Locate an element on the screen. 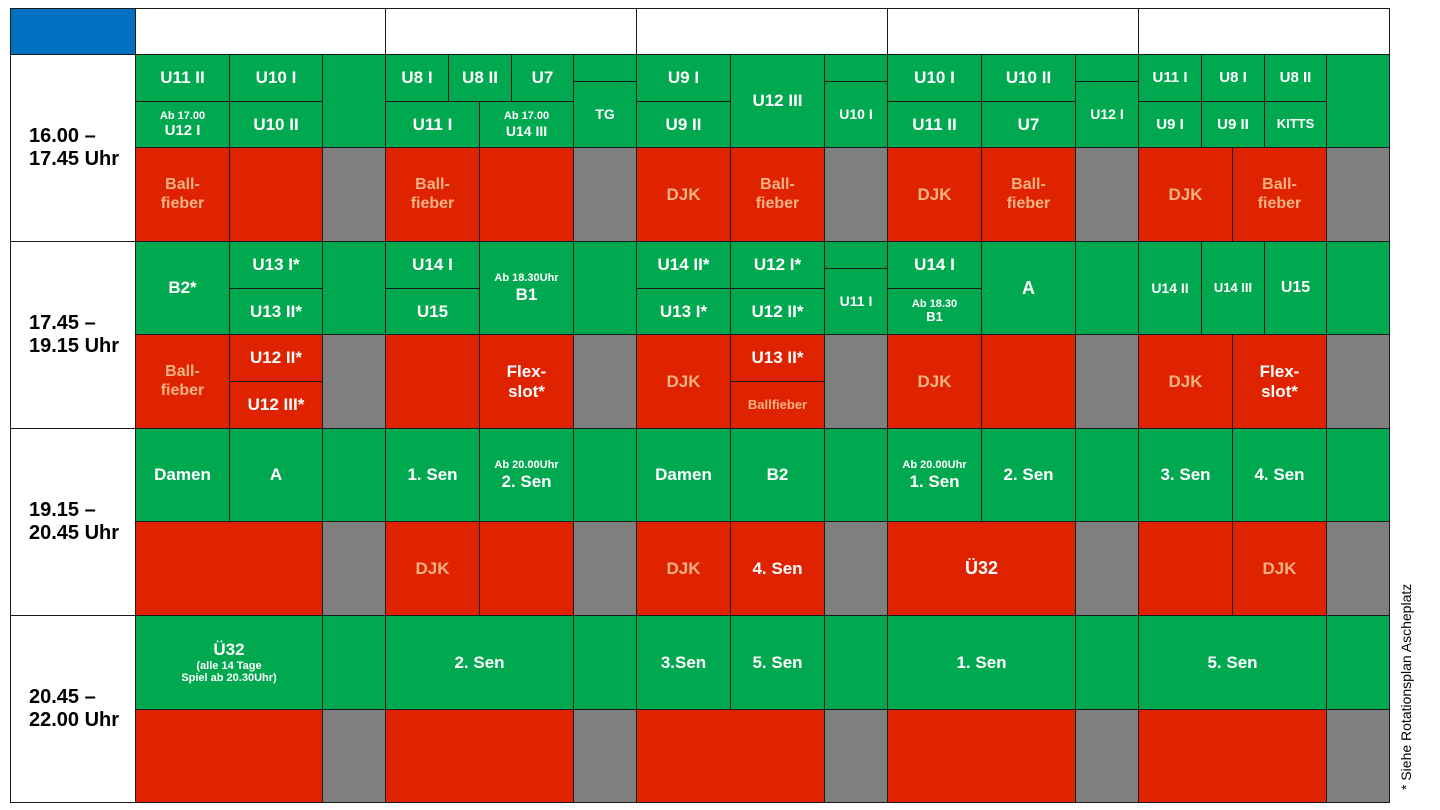  slot-text: 2. Sen is located at coordinates (526, 481).